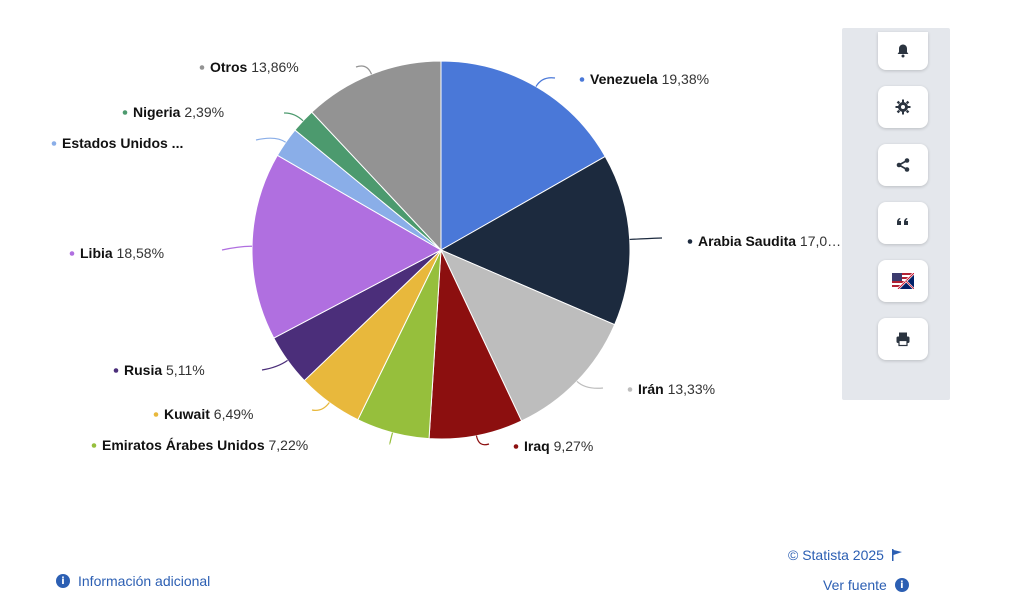 The image size is (1024, 614). I want to click on source-link-text: Ver fuente, so click(855, 585).